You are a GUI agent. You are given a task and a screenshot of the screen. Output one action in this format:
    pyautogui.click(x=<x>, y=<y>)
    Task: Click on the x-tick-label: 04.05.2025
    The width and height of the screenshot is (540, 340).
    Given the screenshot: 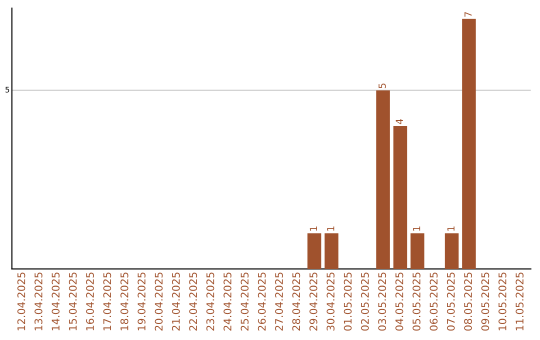 What is the action you would take?
    pyautogui.click(x=399, y=301)
    